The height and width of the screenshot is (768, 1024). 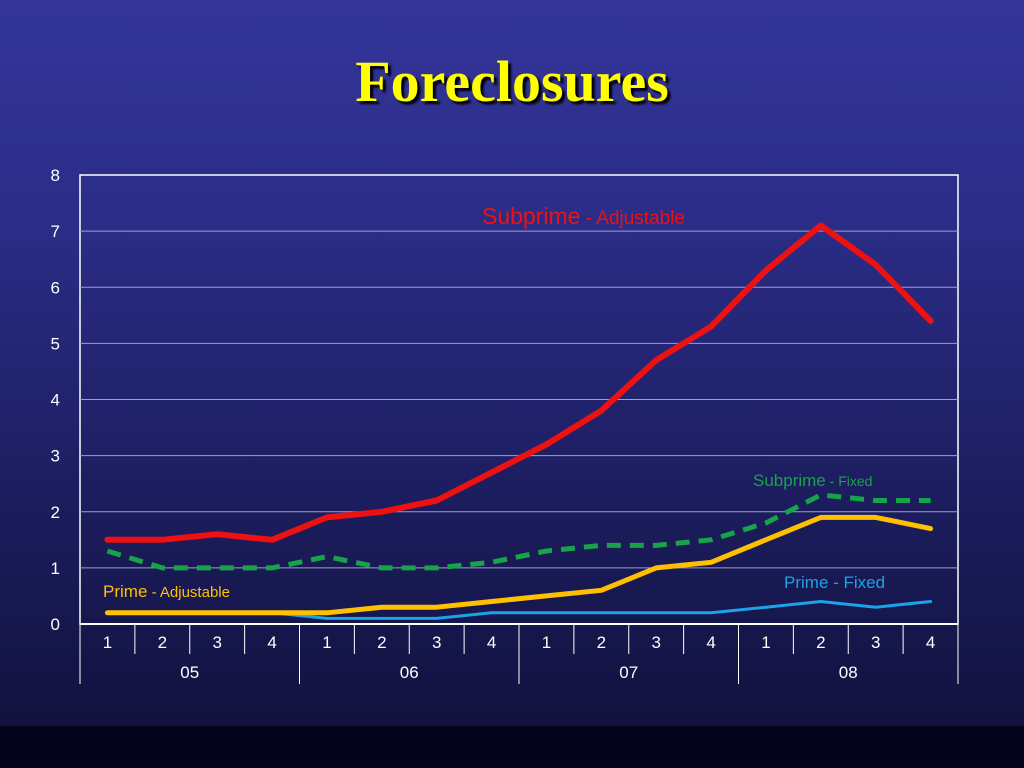 What do you see at coordinates (856, 582) in the screenshot?
I see `label-prime-fixed-sub: - Fixed` at bounding box center [856, 582].